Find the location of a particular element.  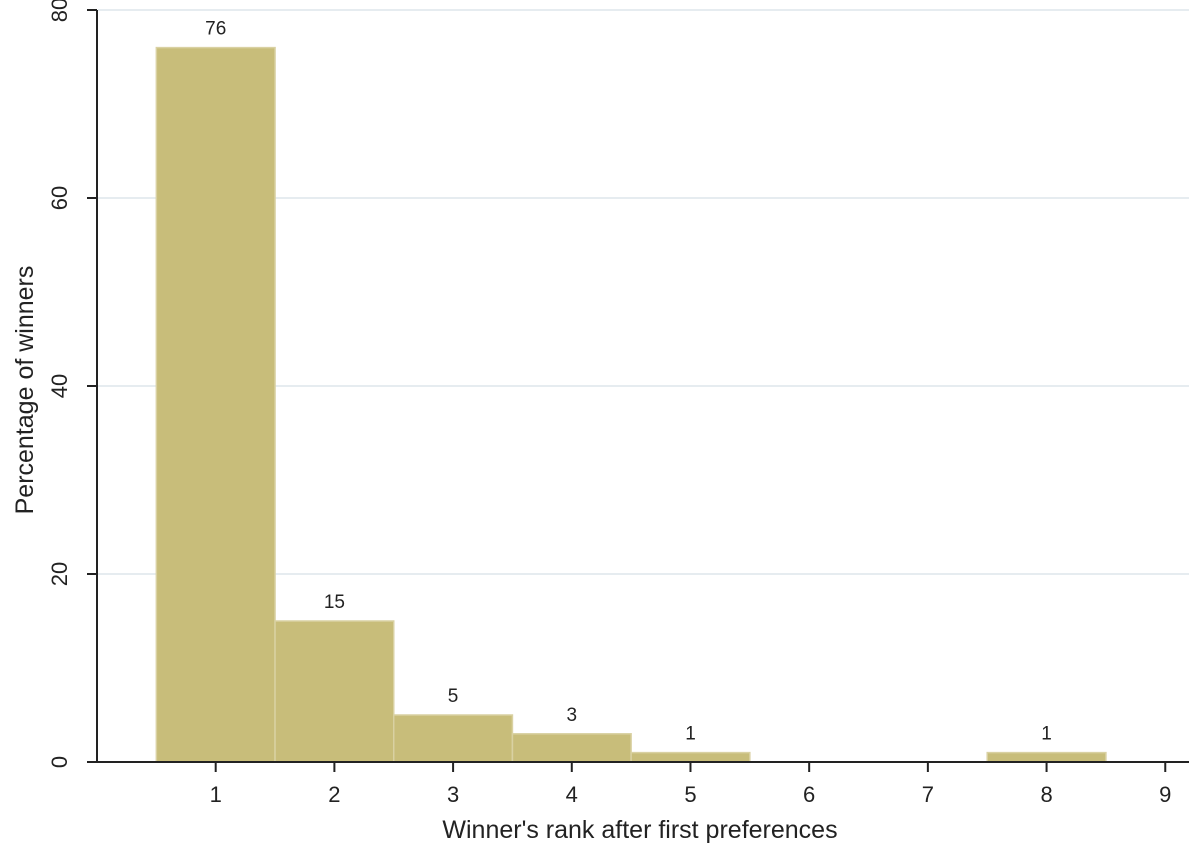

x-tick-label: 5 is located at coordinates (690, 794).